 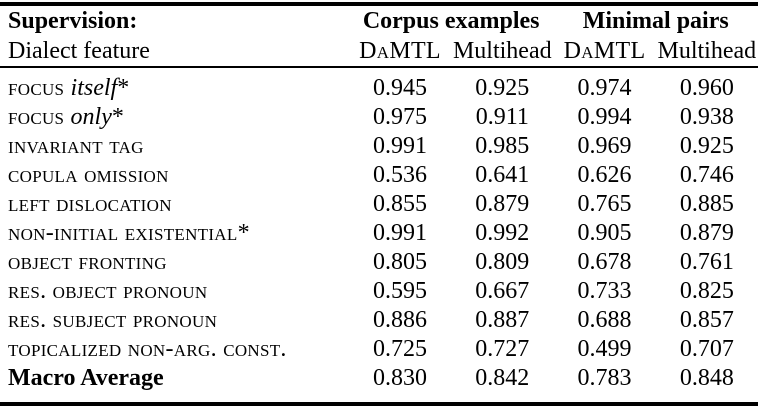 I want to click on macro-average-label: Macro Average, so click(x=86, y=378).